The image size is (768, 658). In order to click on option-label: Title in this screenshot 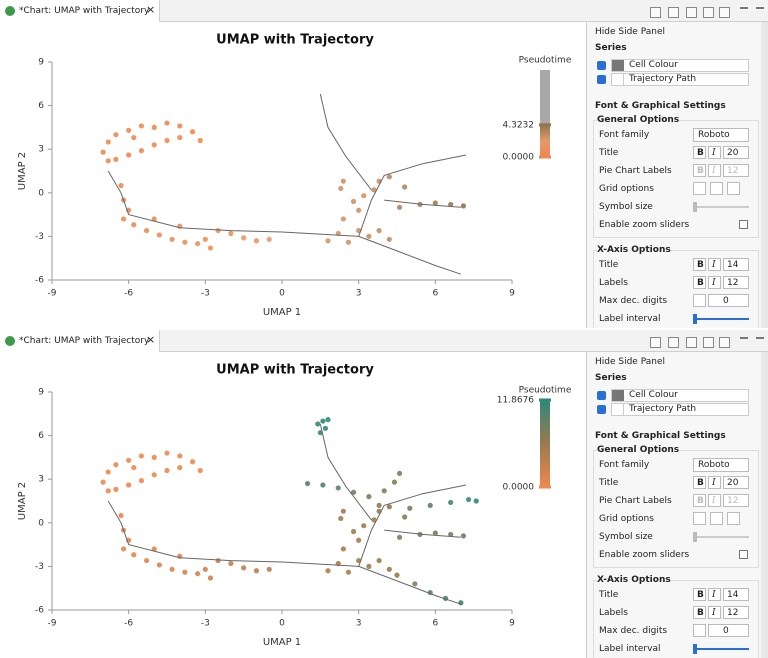, I will do `click(609, 265)`.